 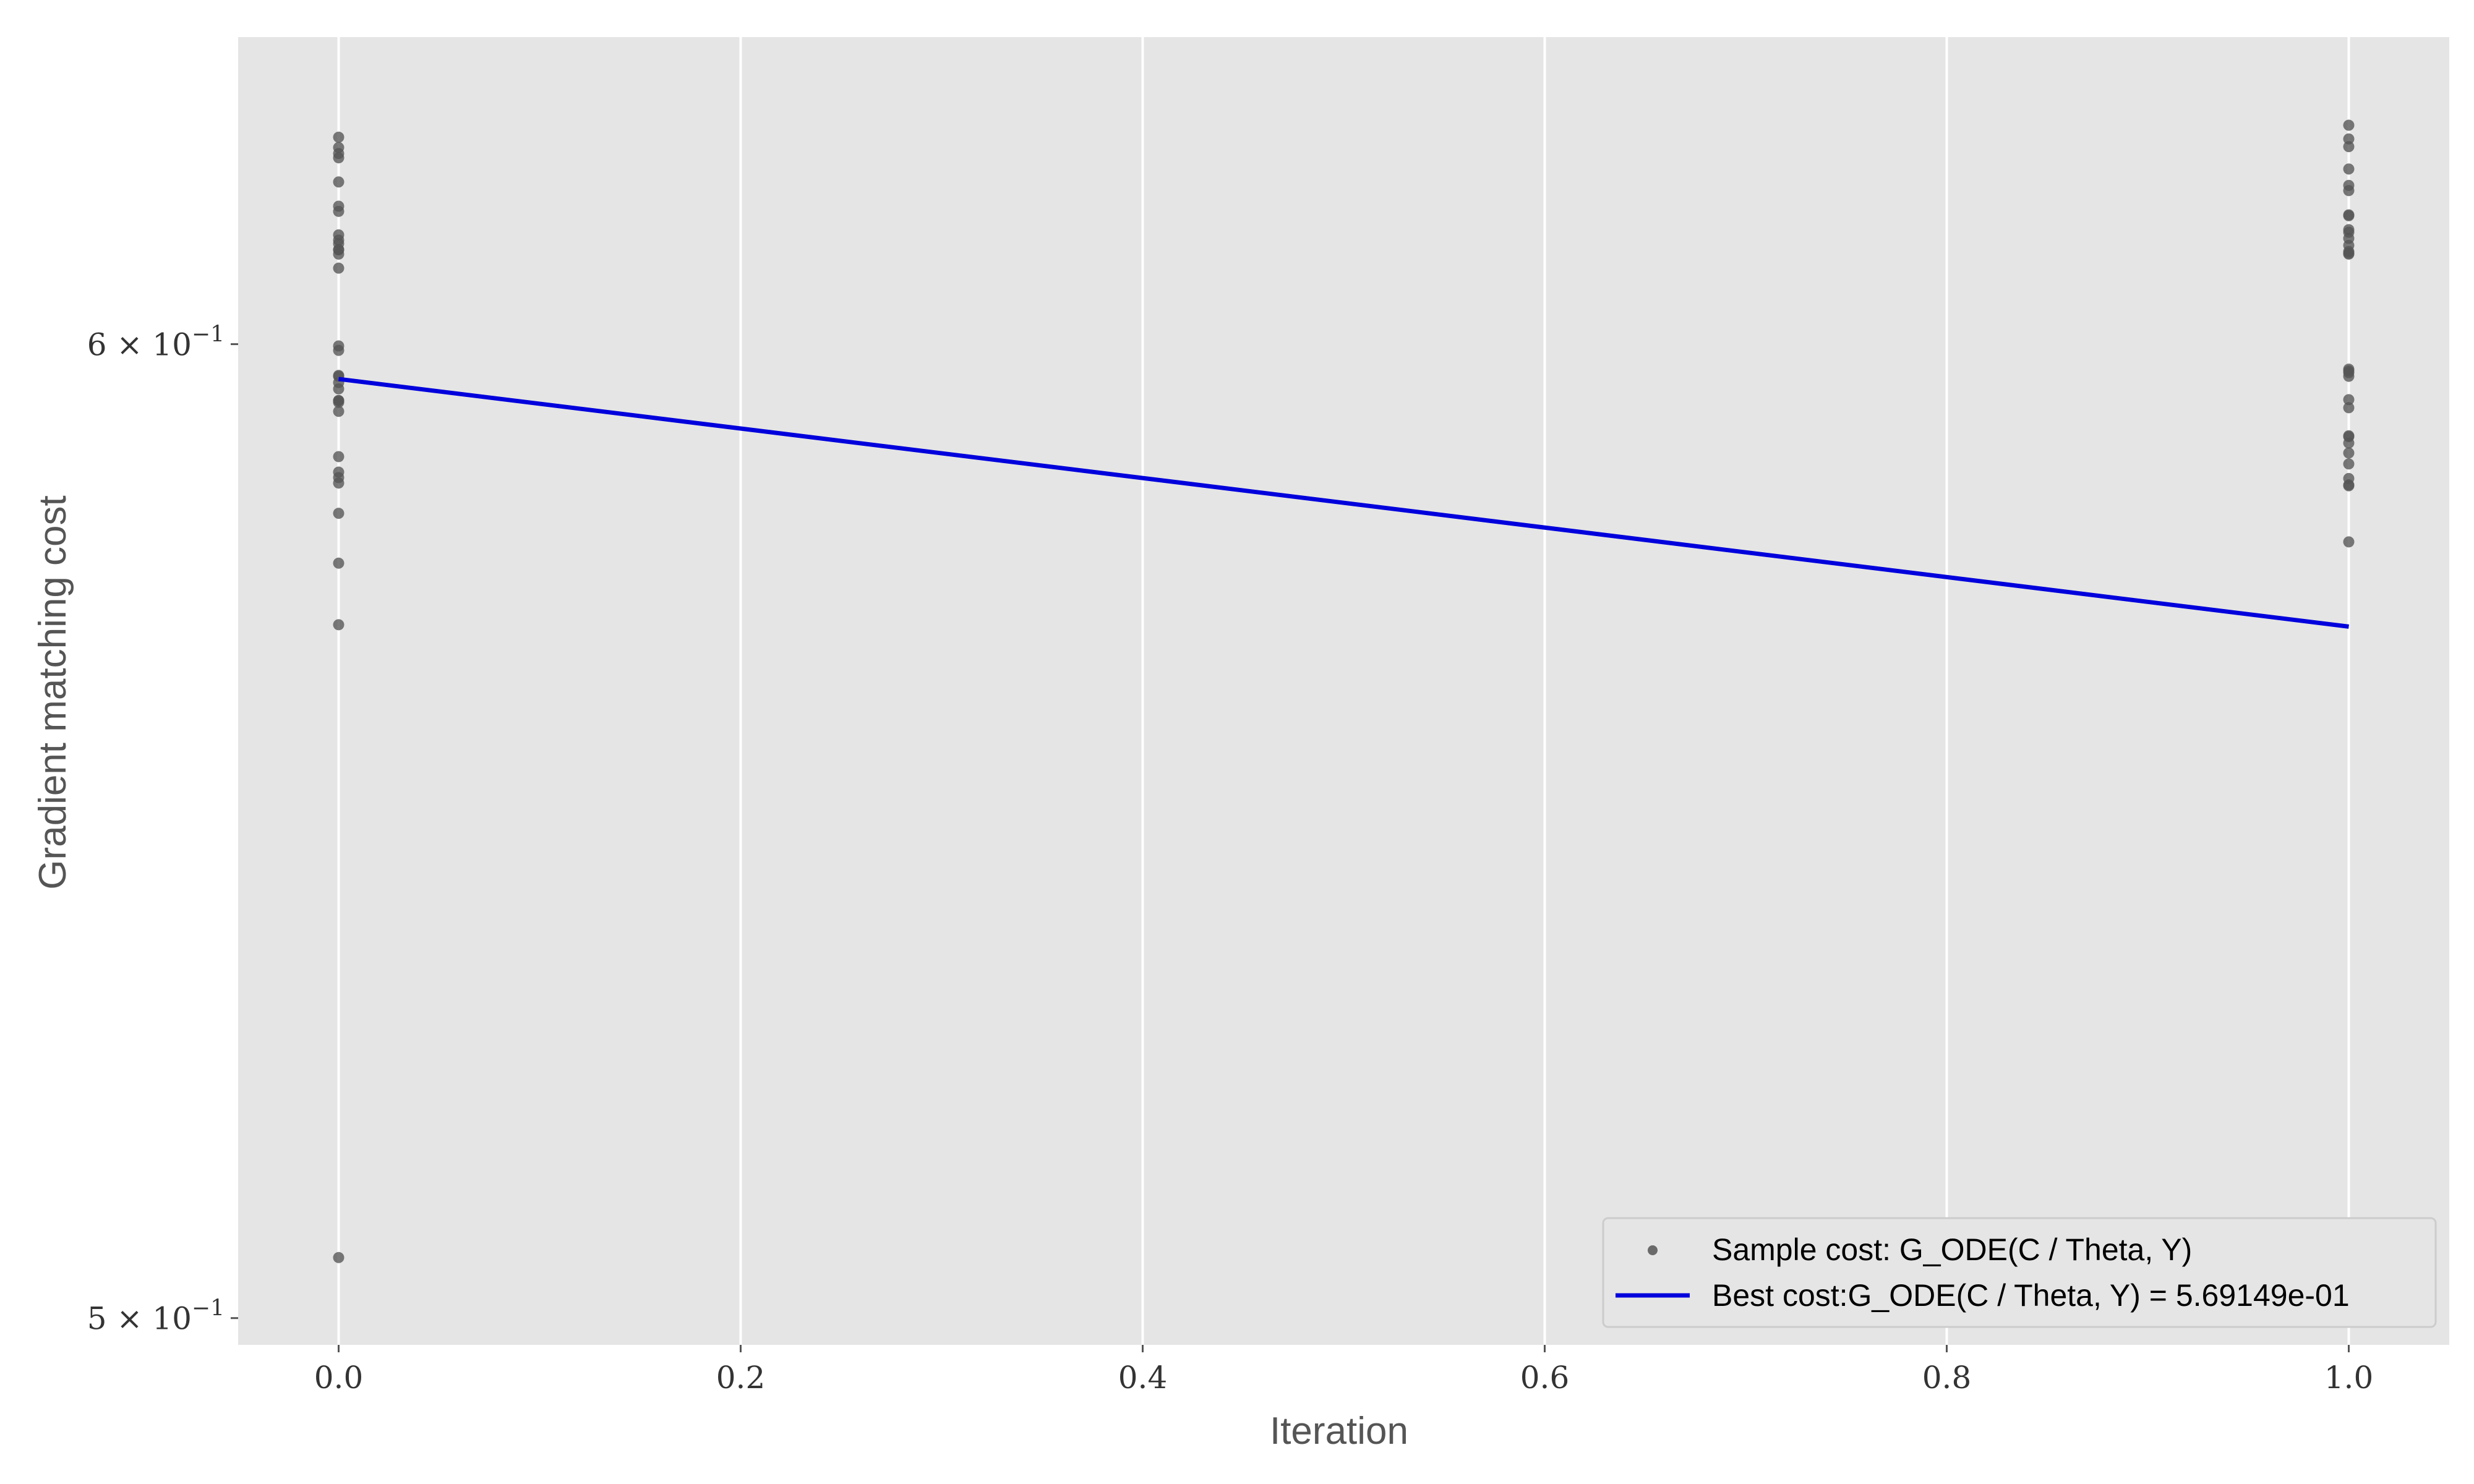 I want to click on y-tick-label: 5 × 10⁻¹, so click(x=156, y=1316).